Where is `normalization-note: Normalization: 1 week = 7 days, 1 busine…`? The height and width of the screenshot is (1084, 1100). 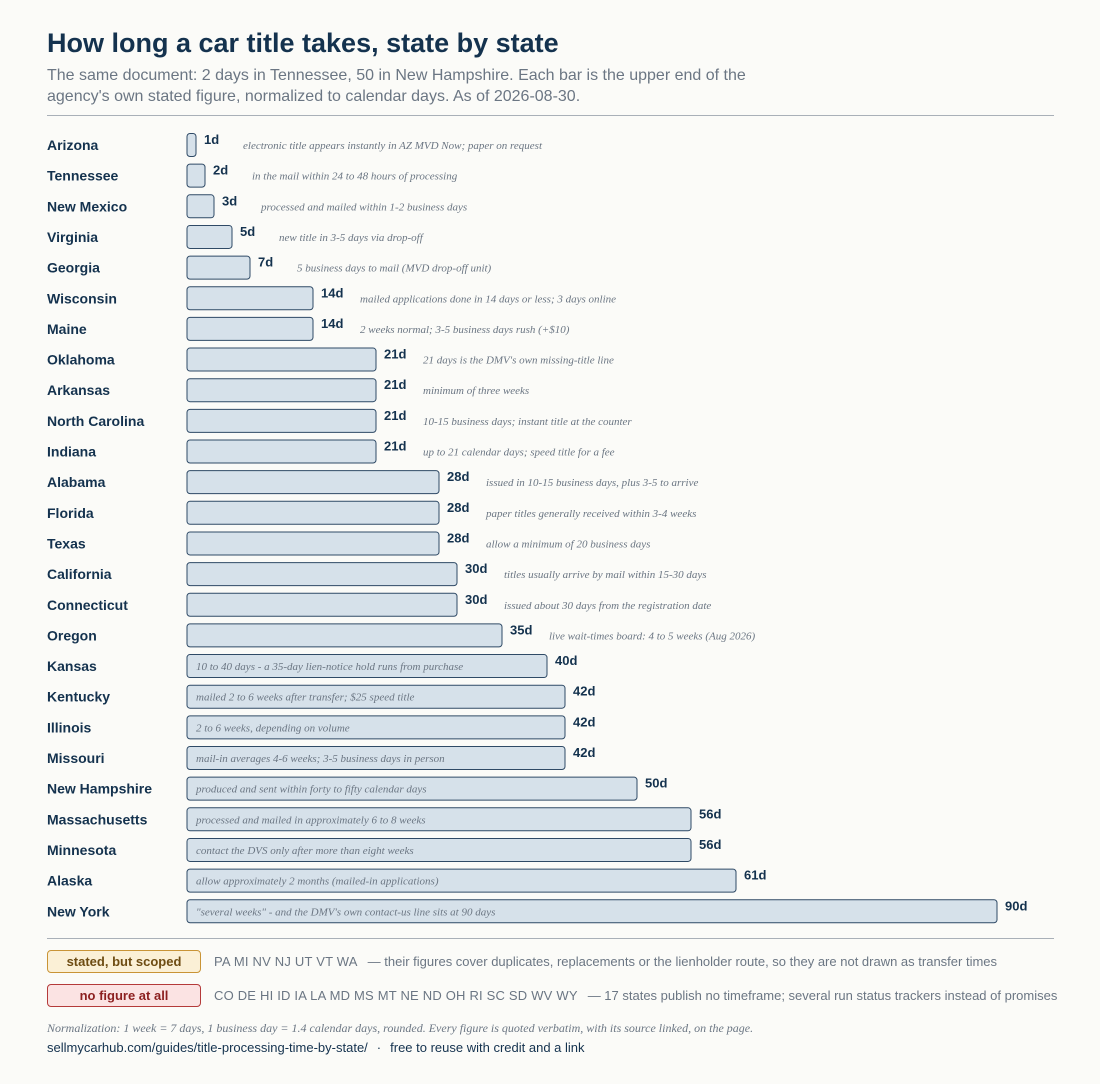
normalization-note: Normalization: 1 week = 7 days, 1 busine… is located at coordinates (400, 1028).